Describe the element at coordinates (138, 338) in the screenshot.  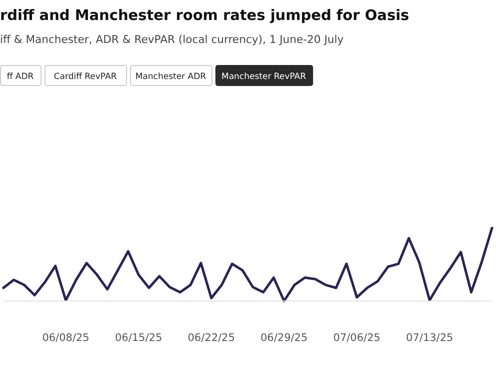
I see `x-tick-label: 06/15/25` at that location.